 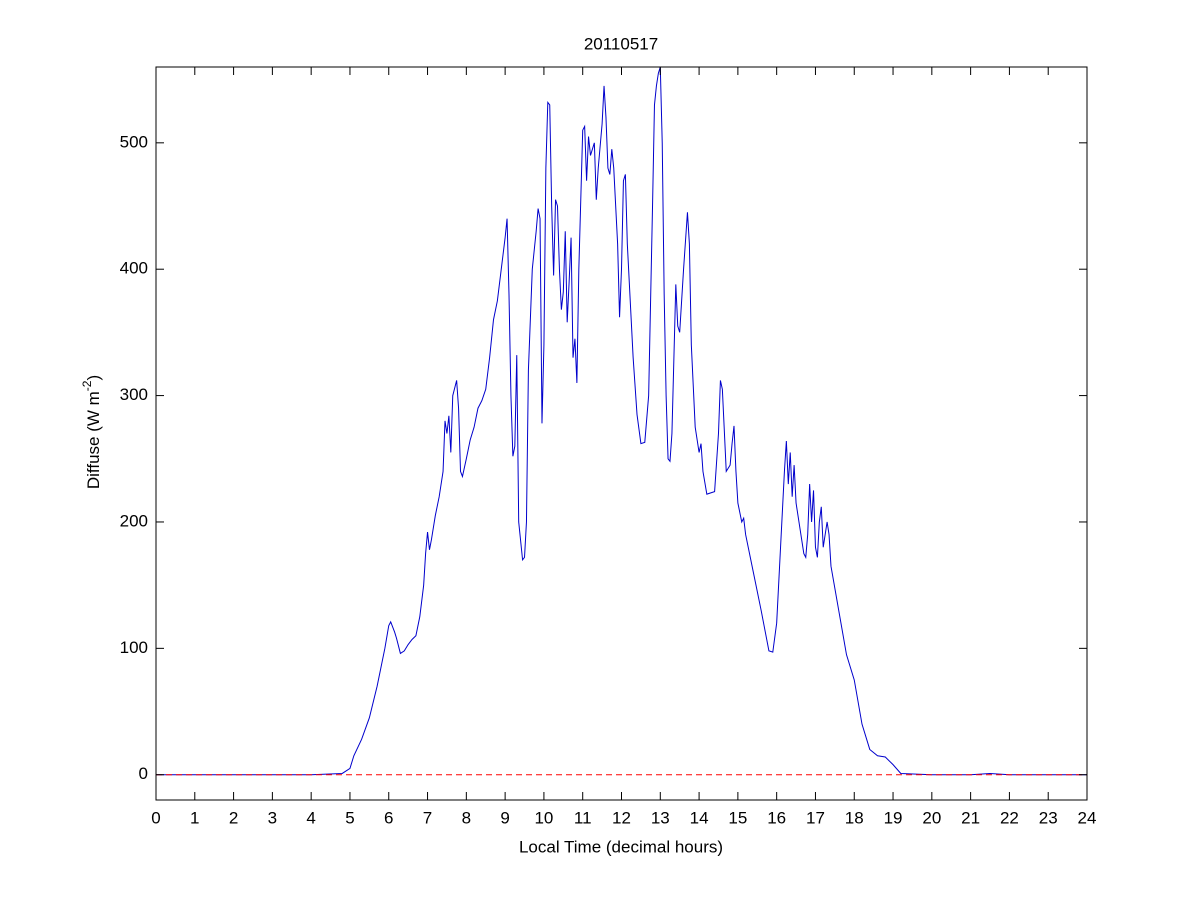 What do you see at coordinates (1009, 817) in the screenshot?
I see `x-tick-label: 22` at bounding box center [1009, 817].